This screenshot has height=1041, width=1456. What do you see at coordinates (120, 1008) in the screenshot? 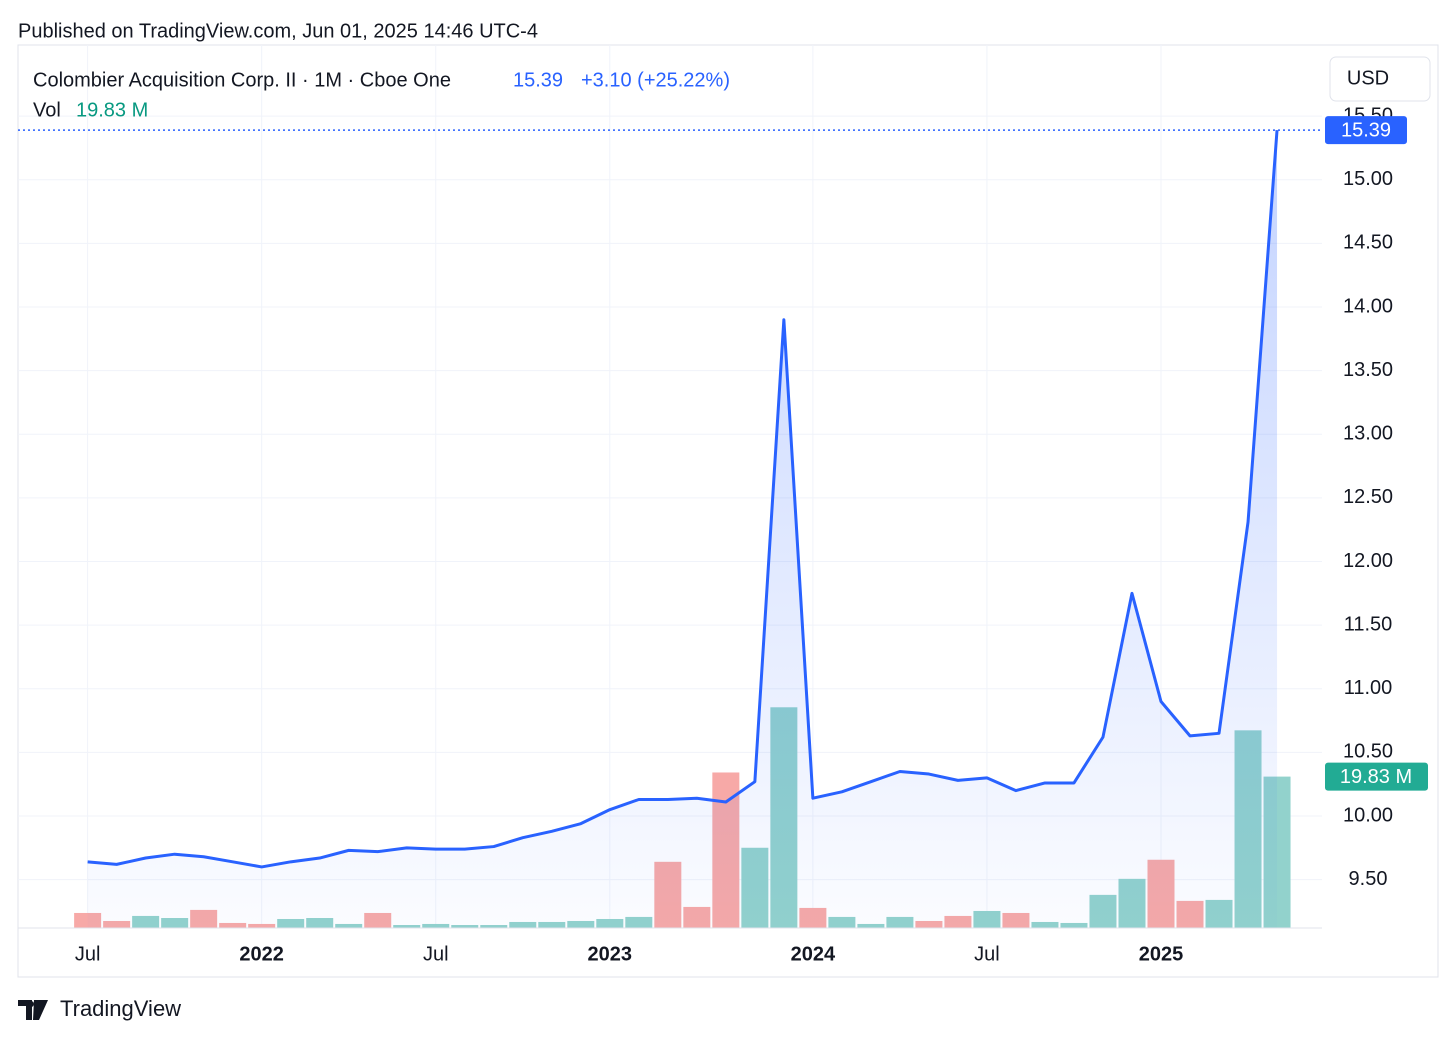
I see `brand: TradingView` at bounding box center [120, 1008].